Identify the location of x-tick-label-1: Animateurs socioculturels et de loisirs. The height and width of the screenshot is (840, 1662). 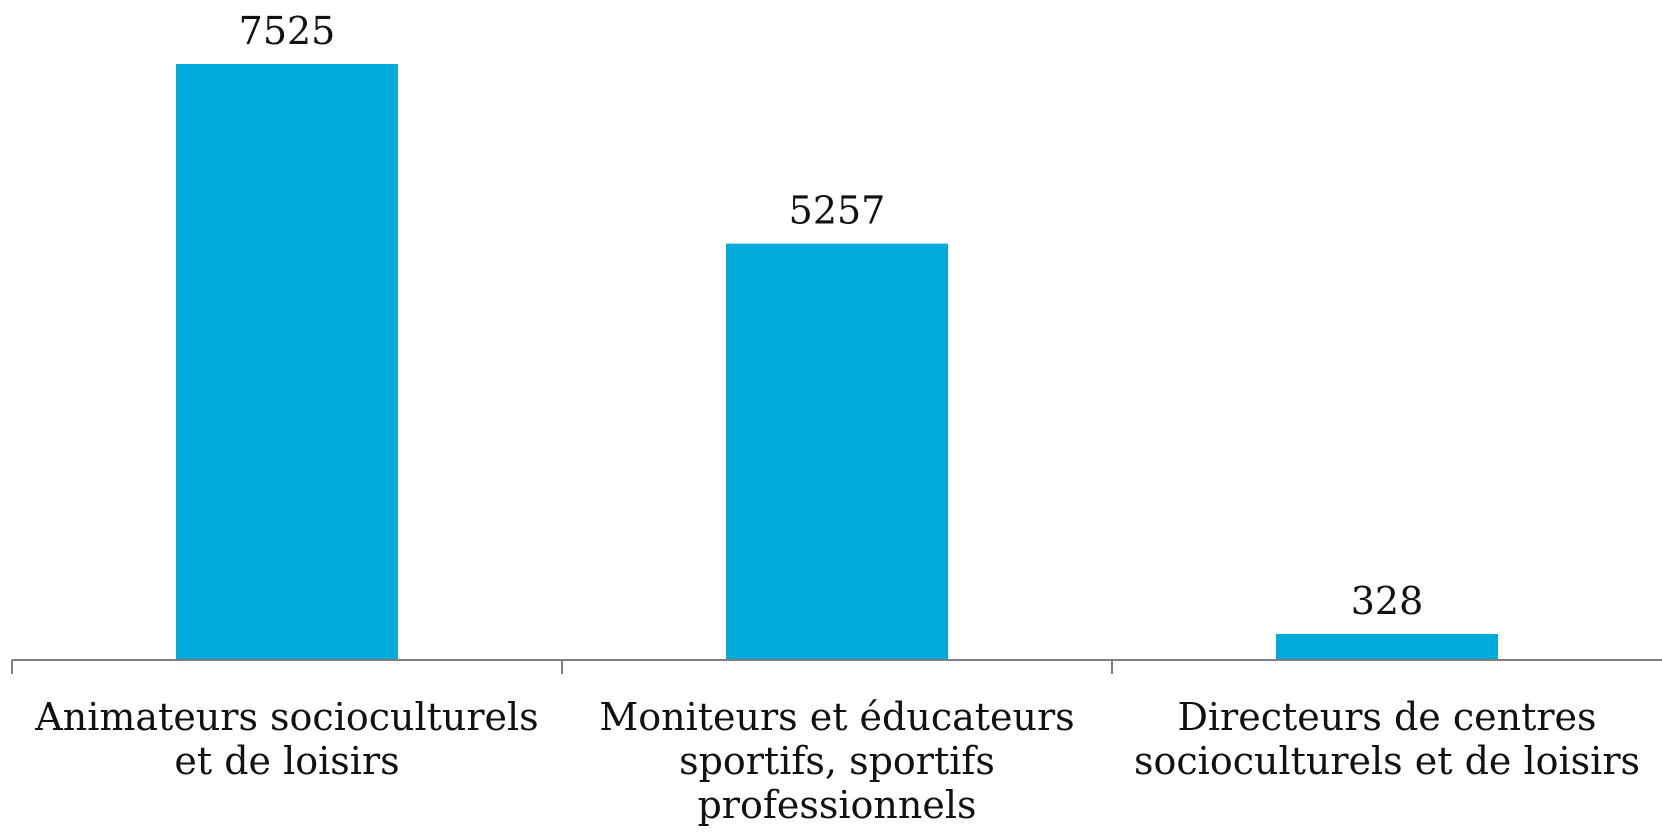
(286, 739).